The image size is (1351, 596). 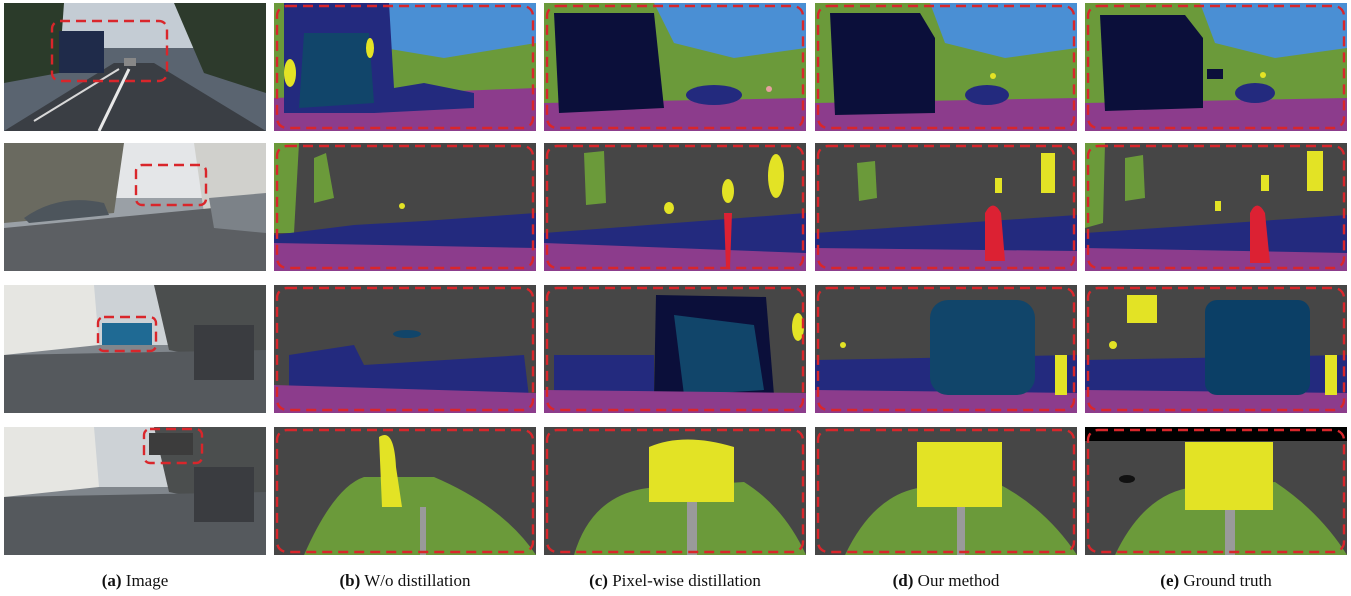 What do you see at coordinates (675, 491) in the screenshot?
I see `panel-r4-pixel-wise` at bounding box center [675, 491].